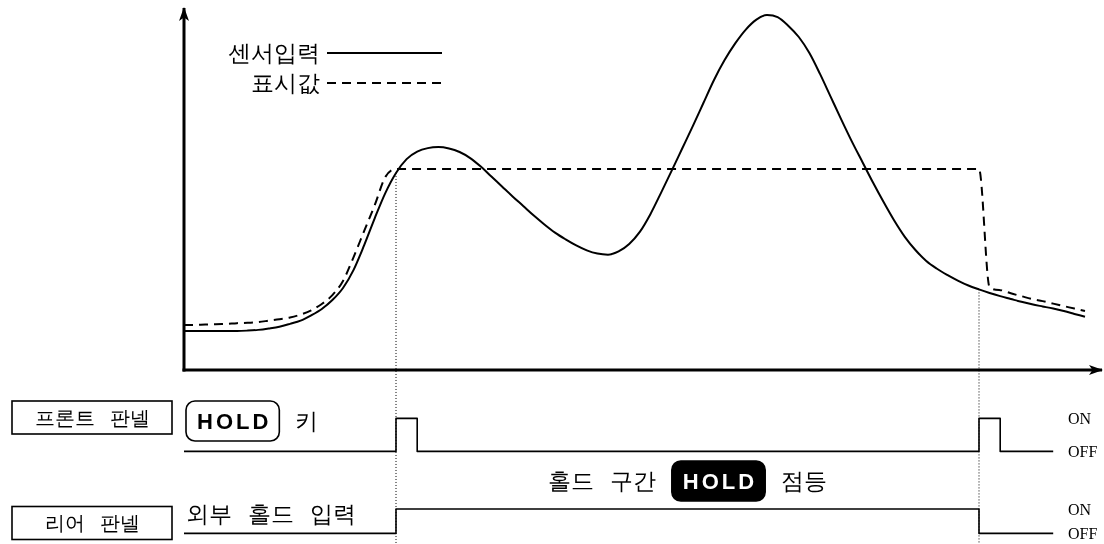 The image size is (1104, 544). Describe the element at coordinates (285, 83) in the screenshot. I see `legend-label: 표시값` at that location.